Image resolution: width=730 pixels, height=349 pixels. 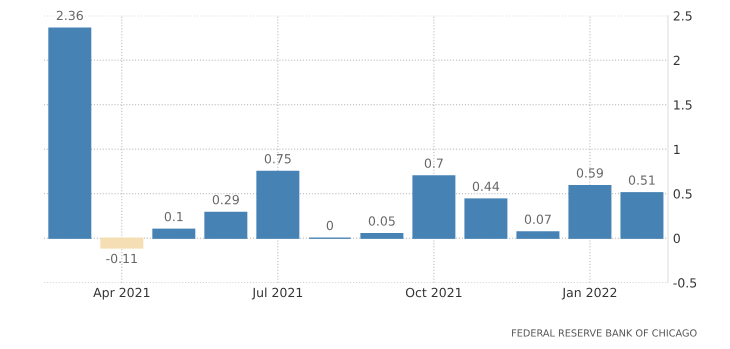 I want to click on data-label: -0.11, so click(x=121, y=259).